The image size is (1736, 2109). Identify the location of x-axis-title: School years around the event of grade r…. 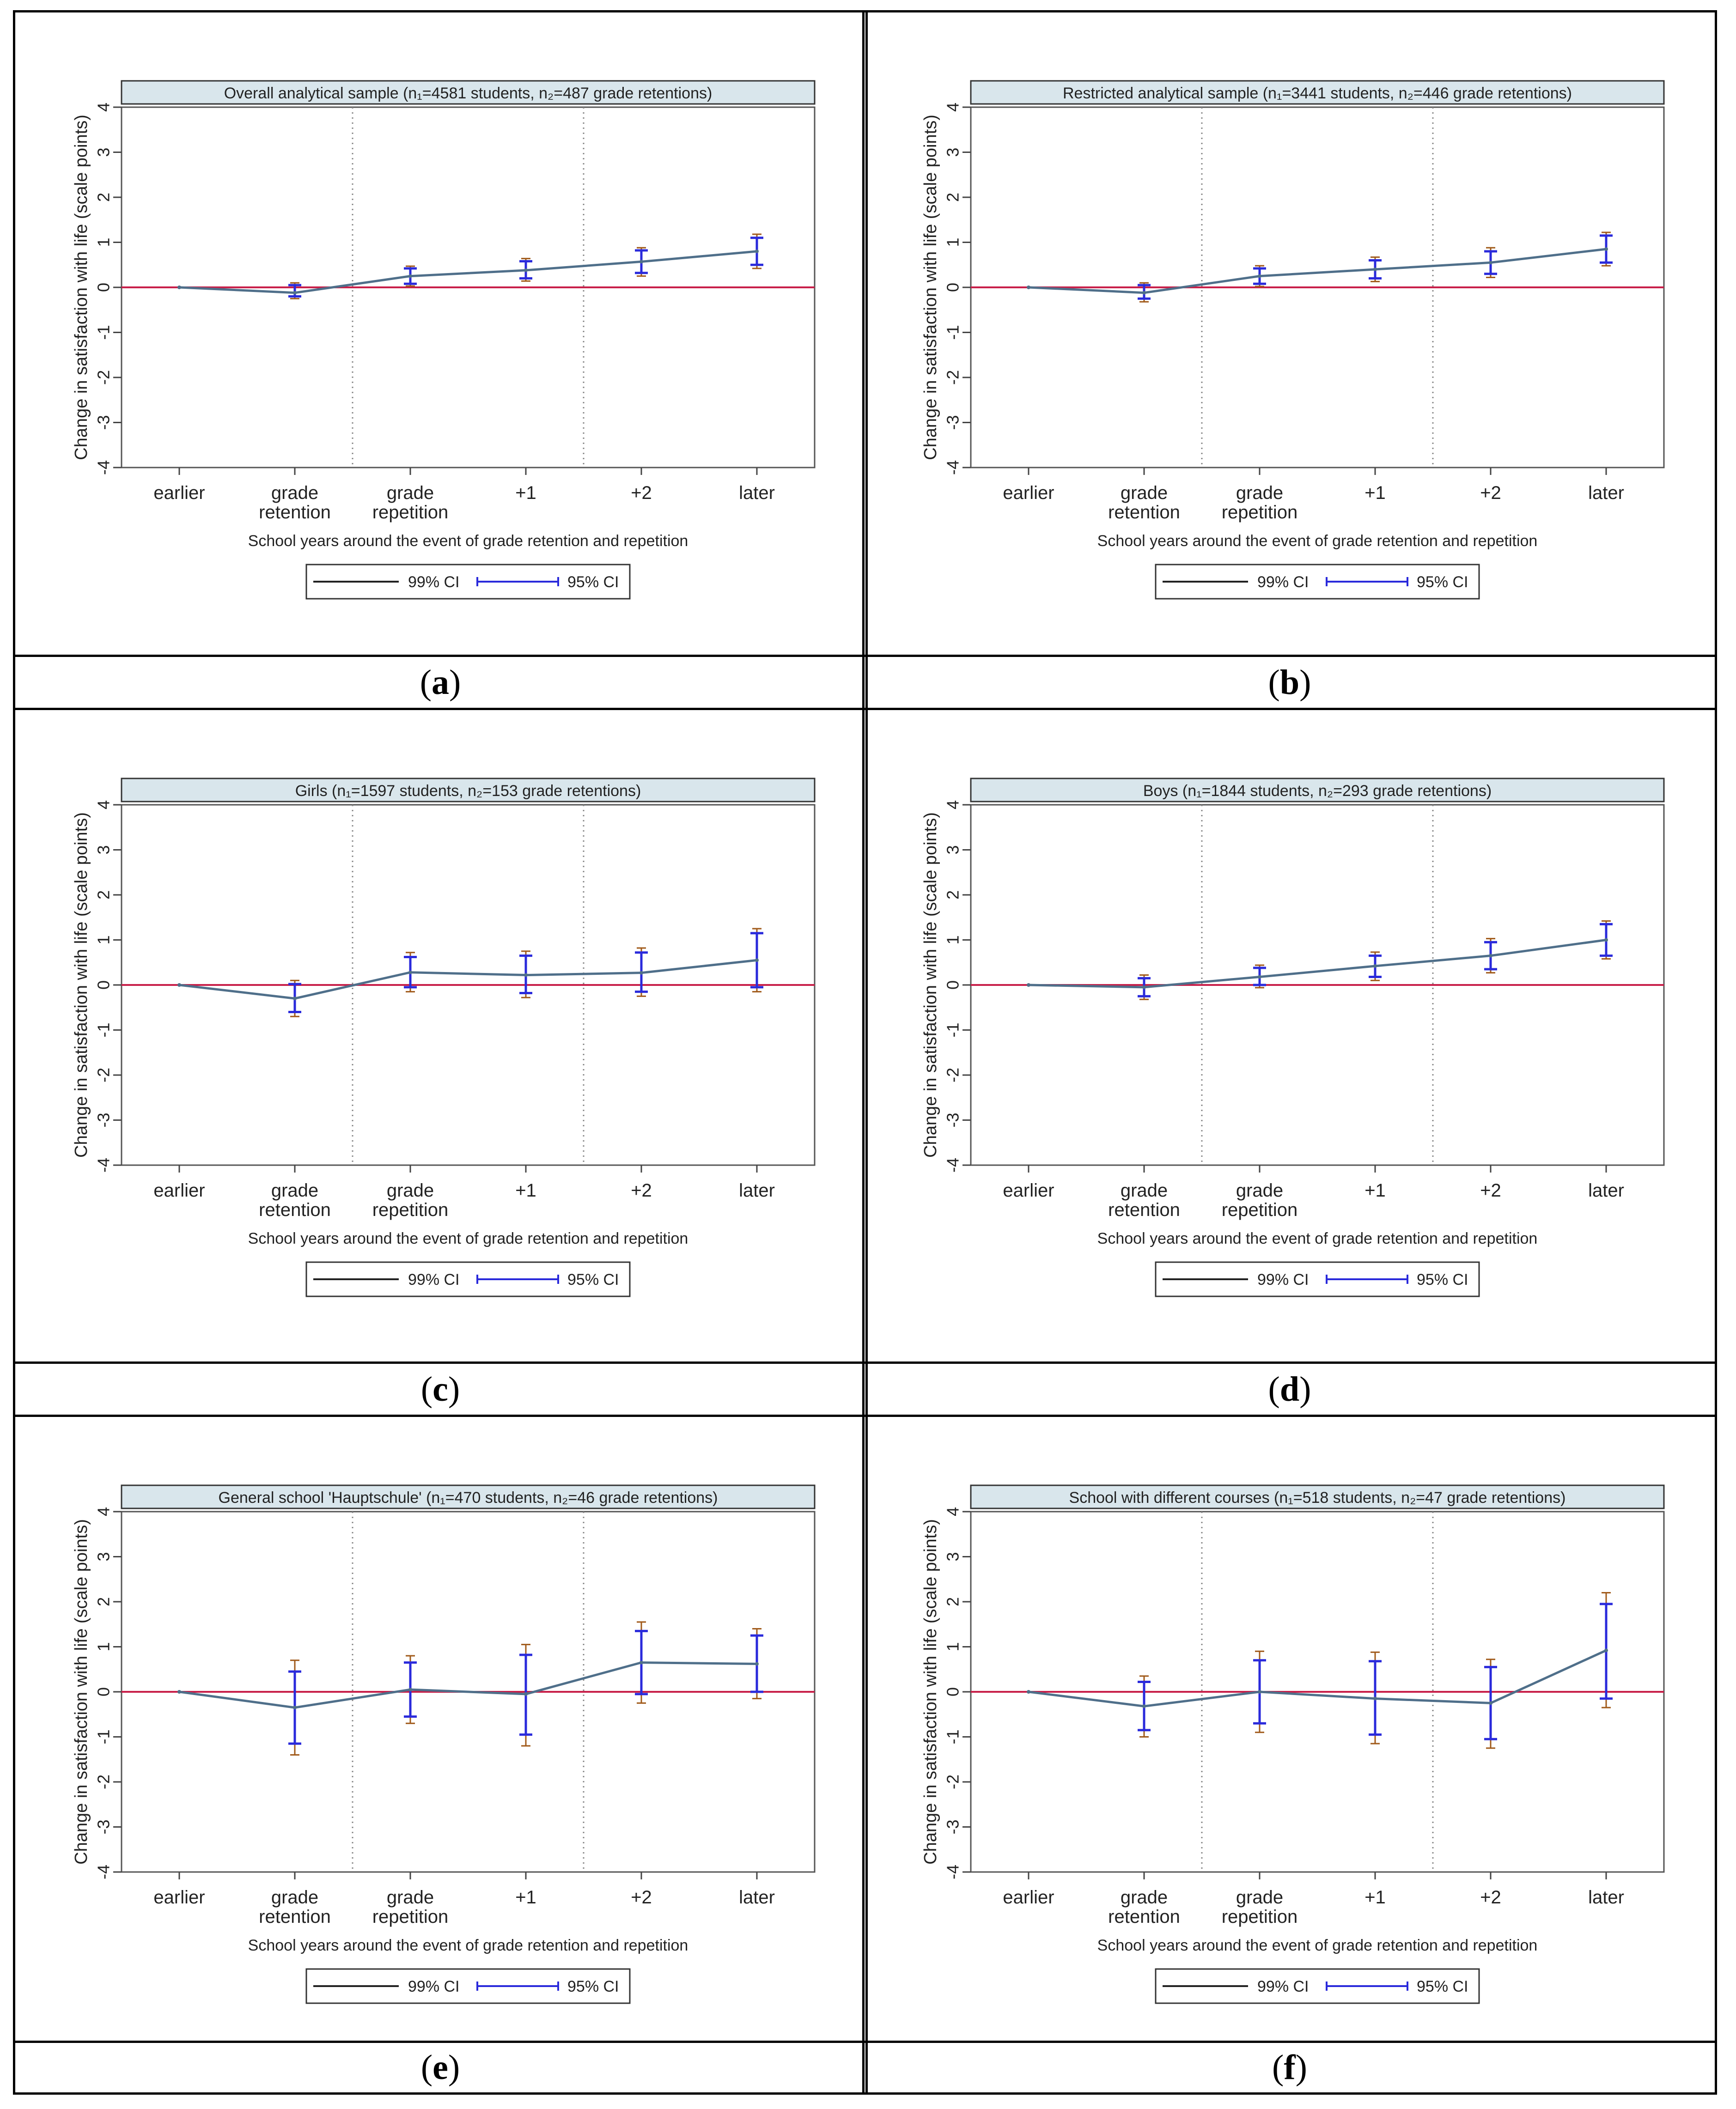
(1317, 541).